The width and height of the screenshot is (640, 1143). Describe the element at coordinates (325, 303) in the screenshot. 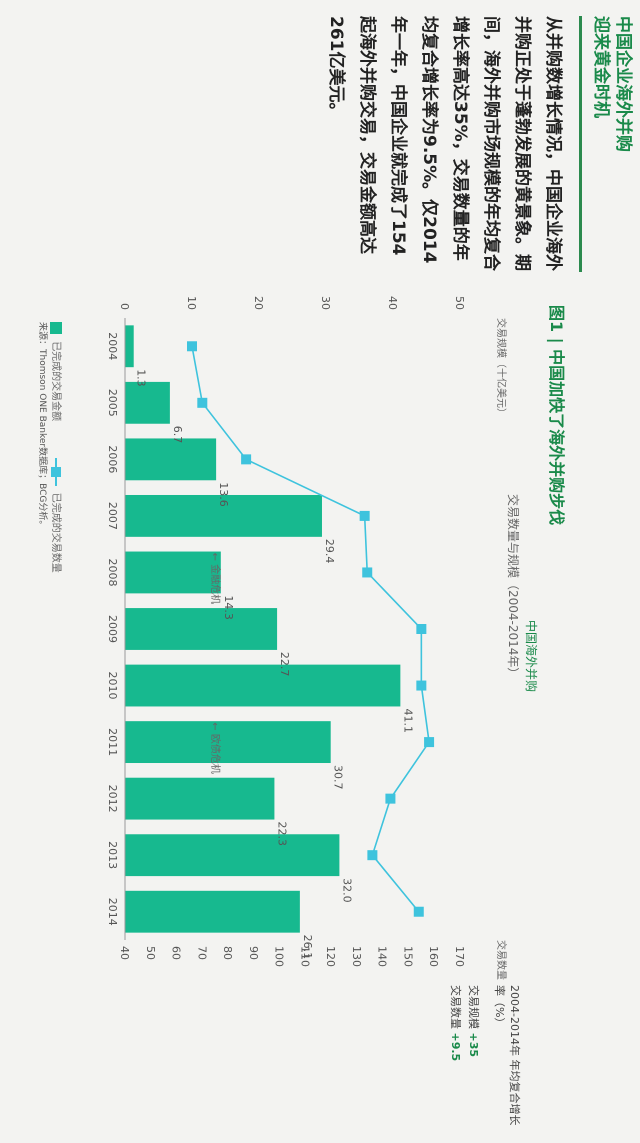

I see `left-tick-30: 30` at that location.